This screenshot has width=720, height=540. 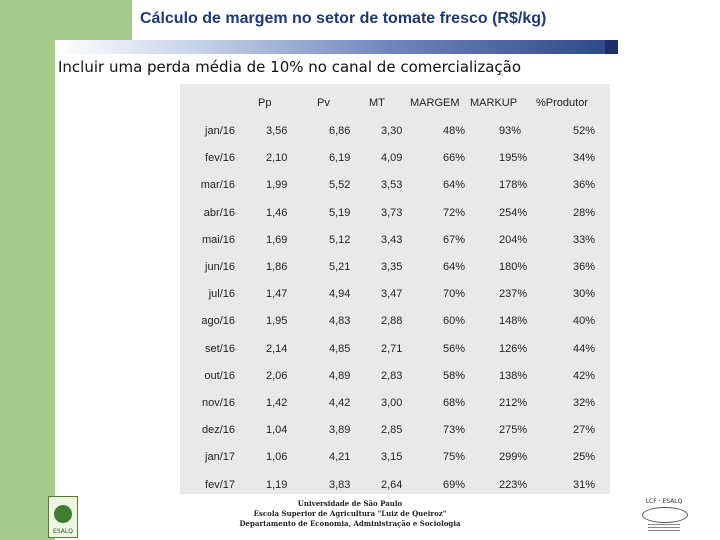 What do you see at coordinates (340, 185) in the screenshot?
I see `cell-pv: 5,52` at bounding box center [340, 185].